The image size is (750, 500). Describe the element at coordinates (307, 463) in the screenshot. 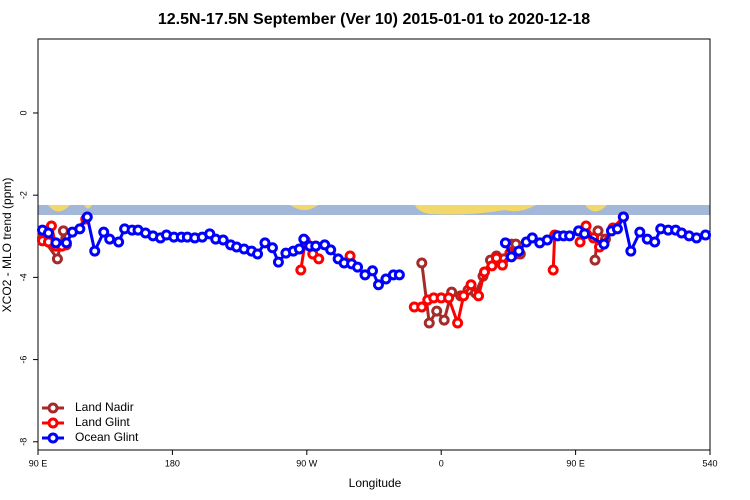

I see `x-tick-label: 90 W` at that location.